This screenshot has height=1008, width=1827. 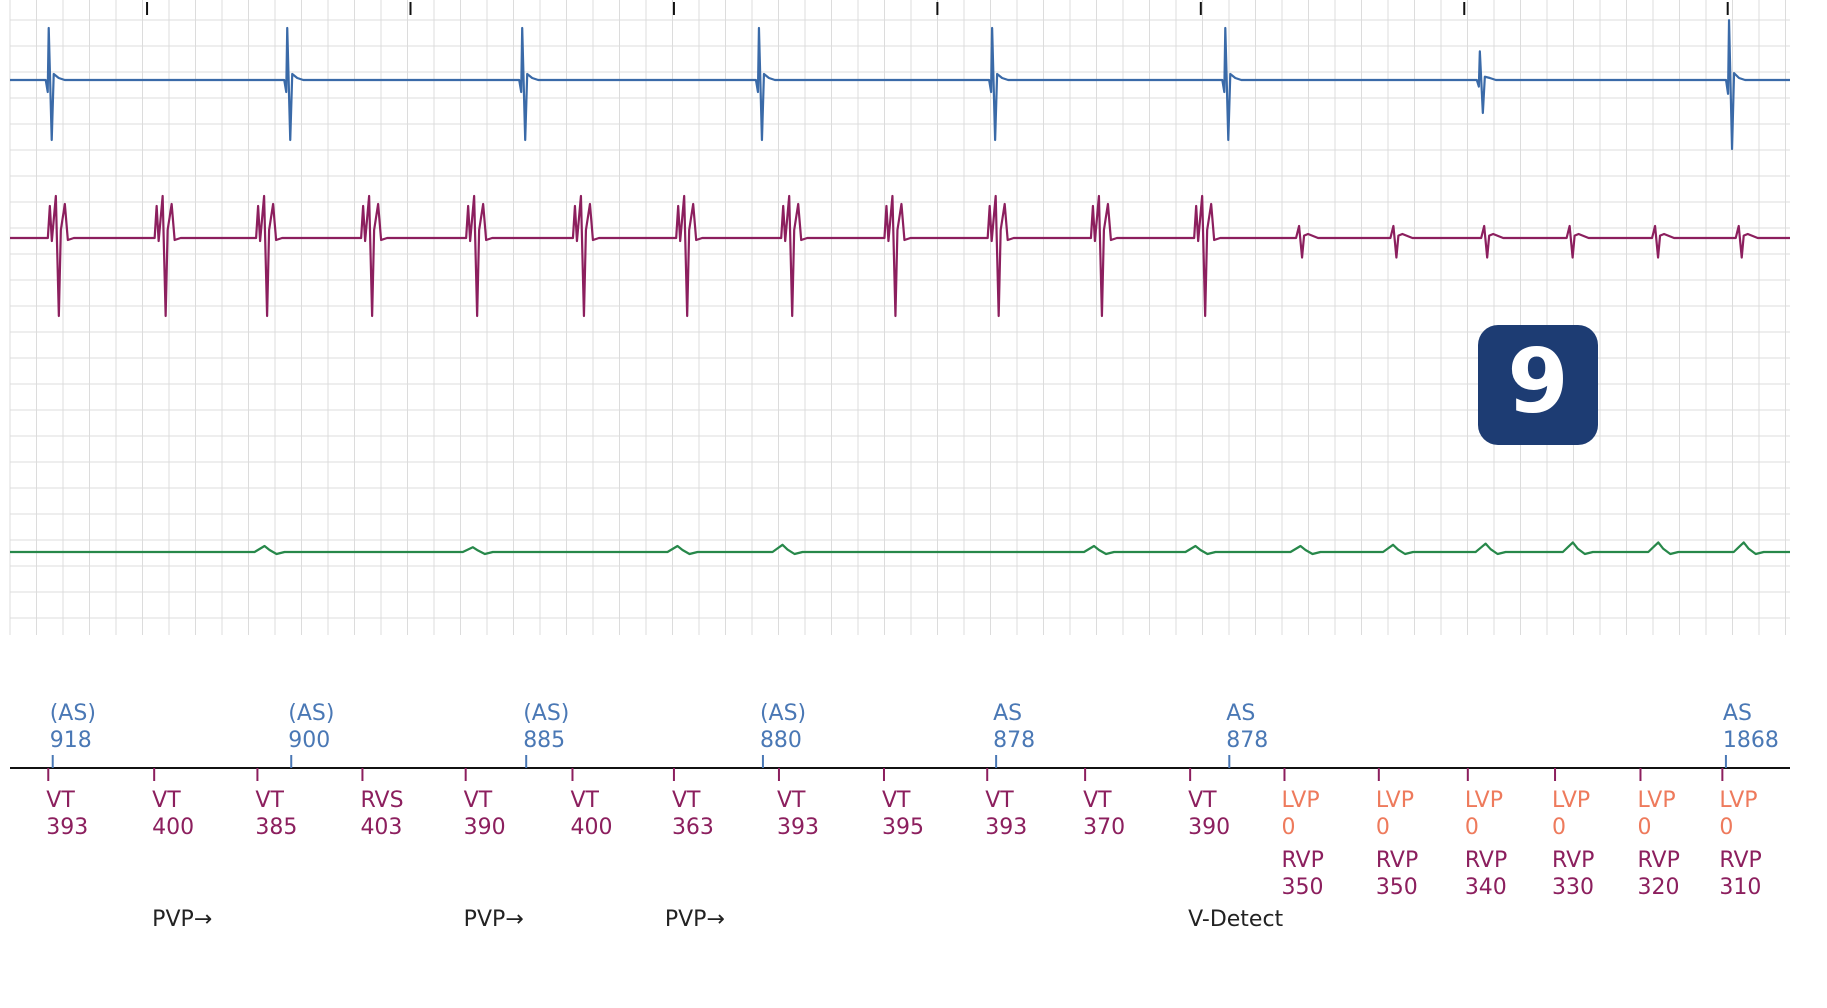 What do you see at coordinates (900, 548) in the screenshot?
I see `far-field-channel-trace` at bounding box center [900, 548].